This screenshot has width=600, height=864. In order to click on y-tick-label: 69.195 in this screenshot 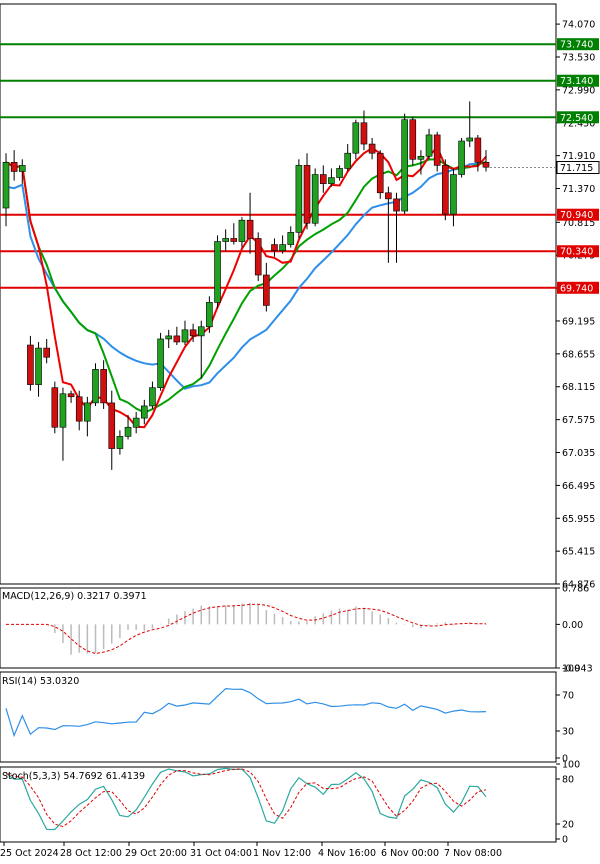, I will do `click(578, 321)`.